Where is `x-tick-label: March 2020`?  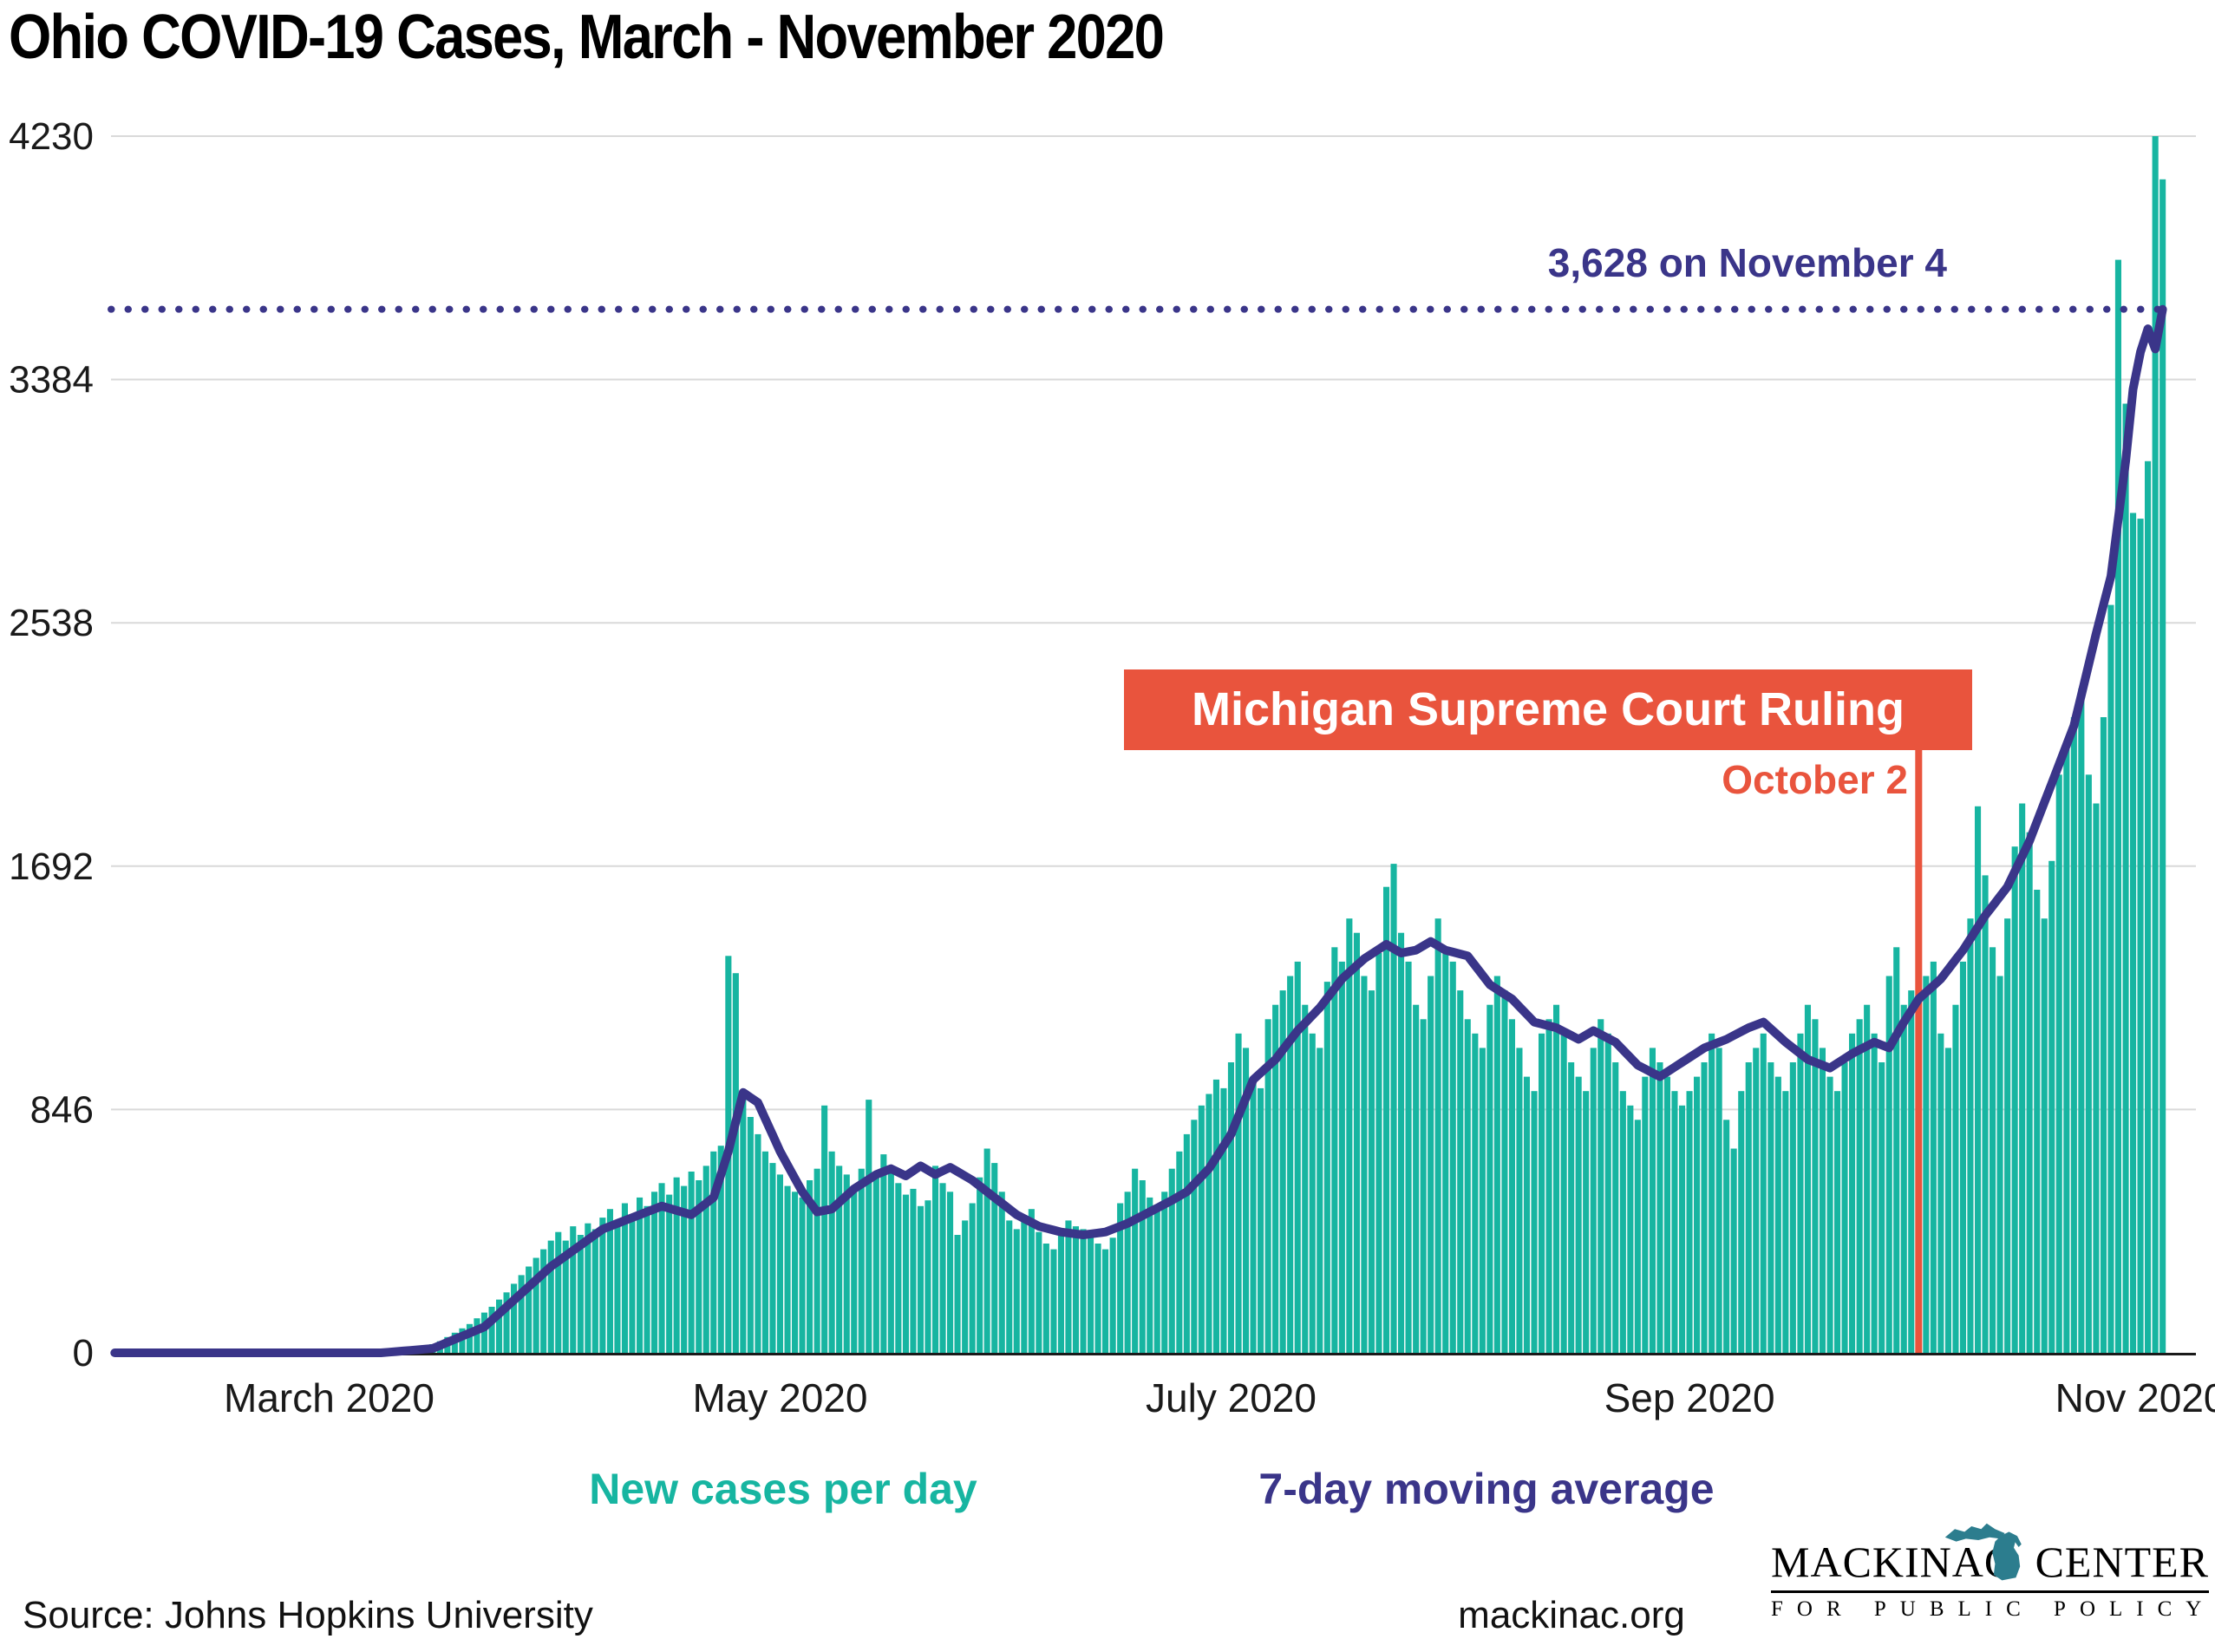
x-tick-label: March 2020 is located at coordinates (329, 1398).